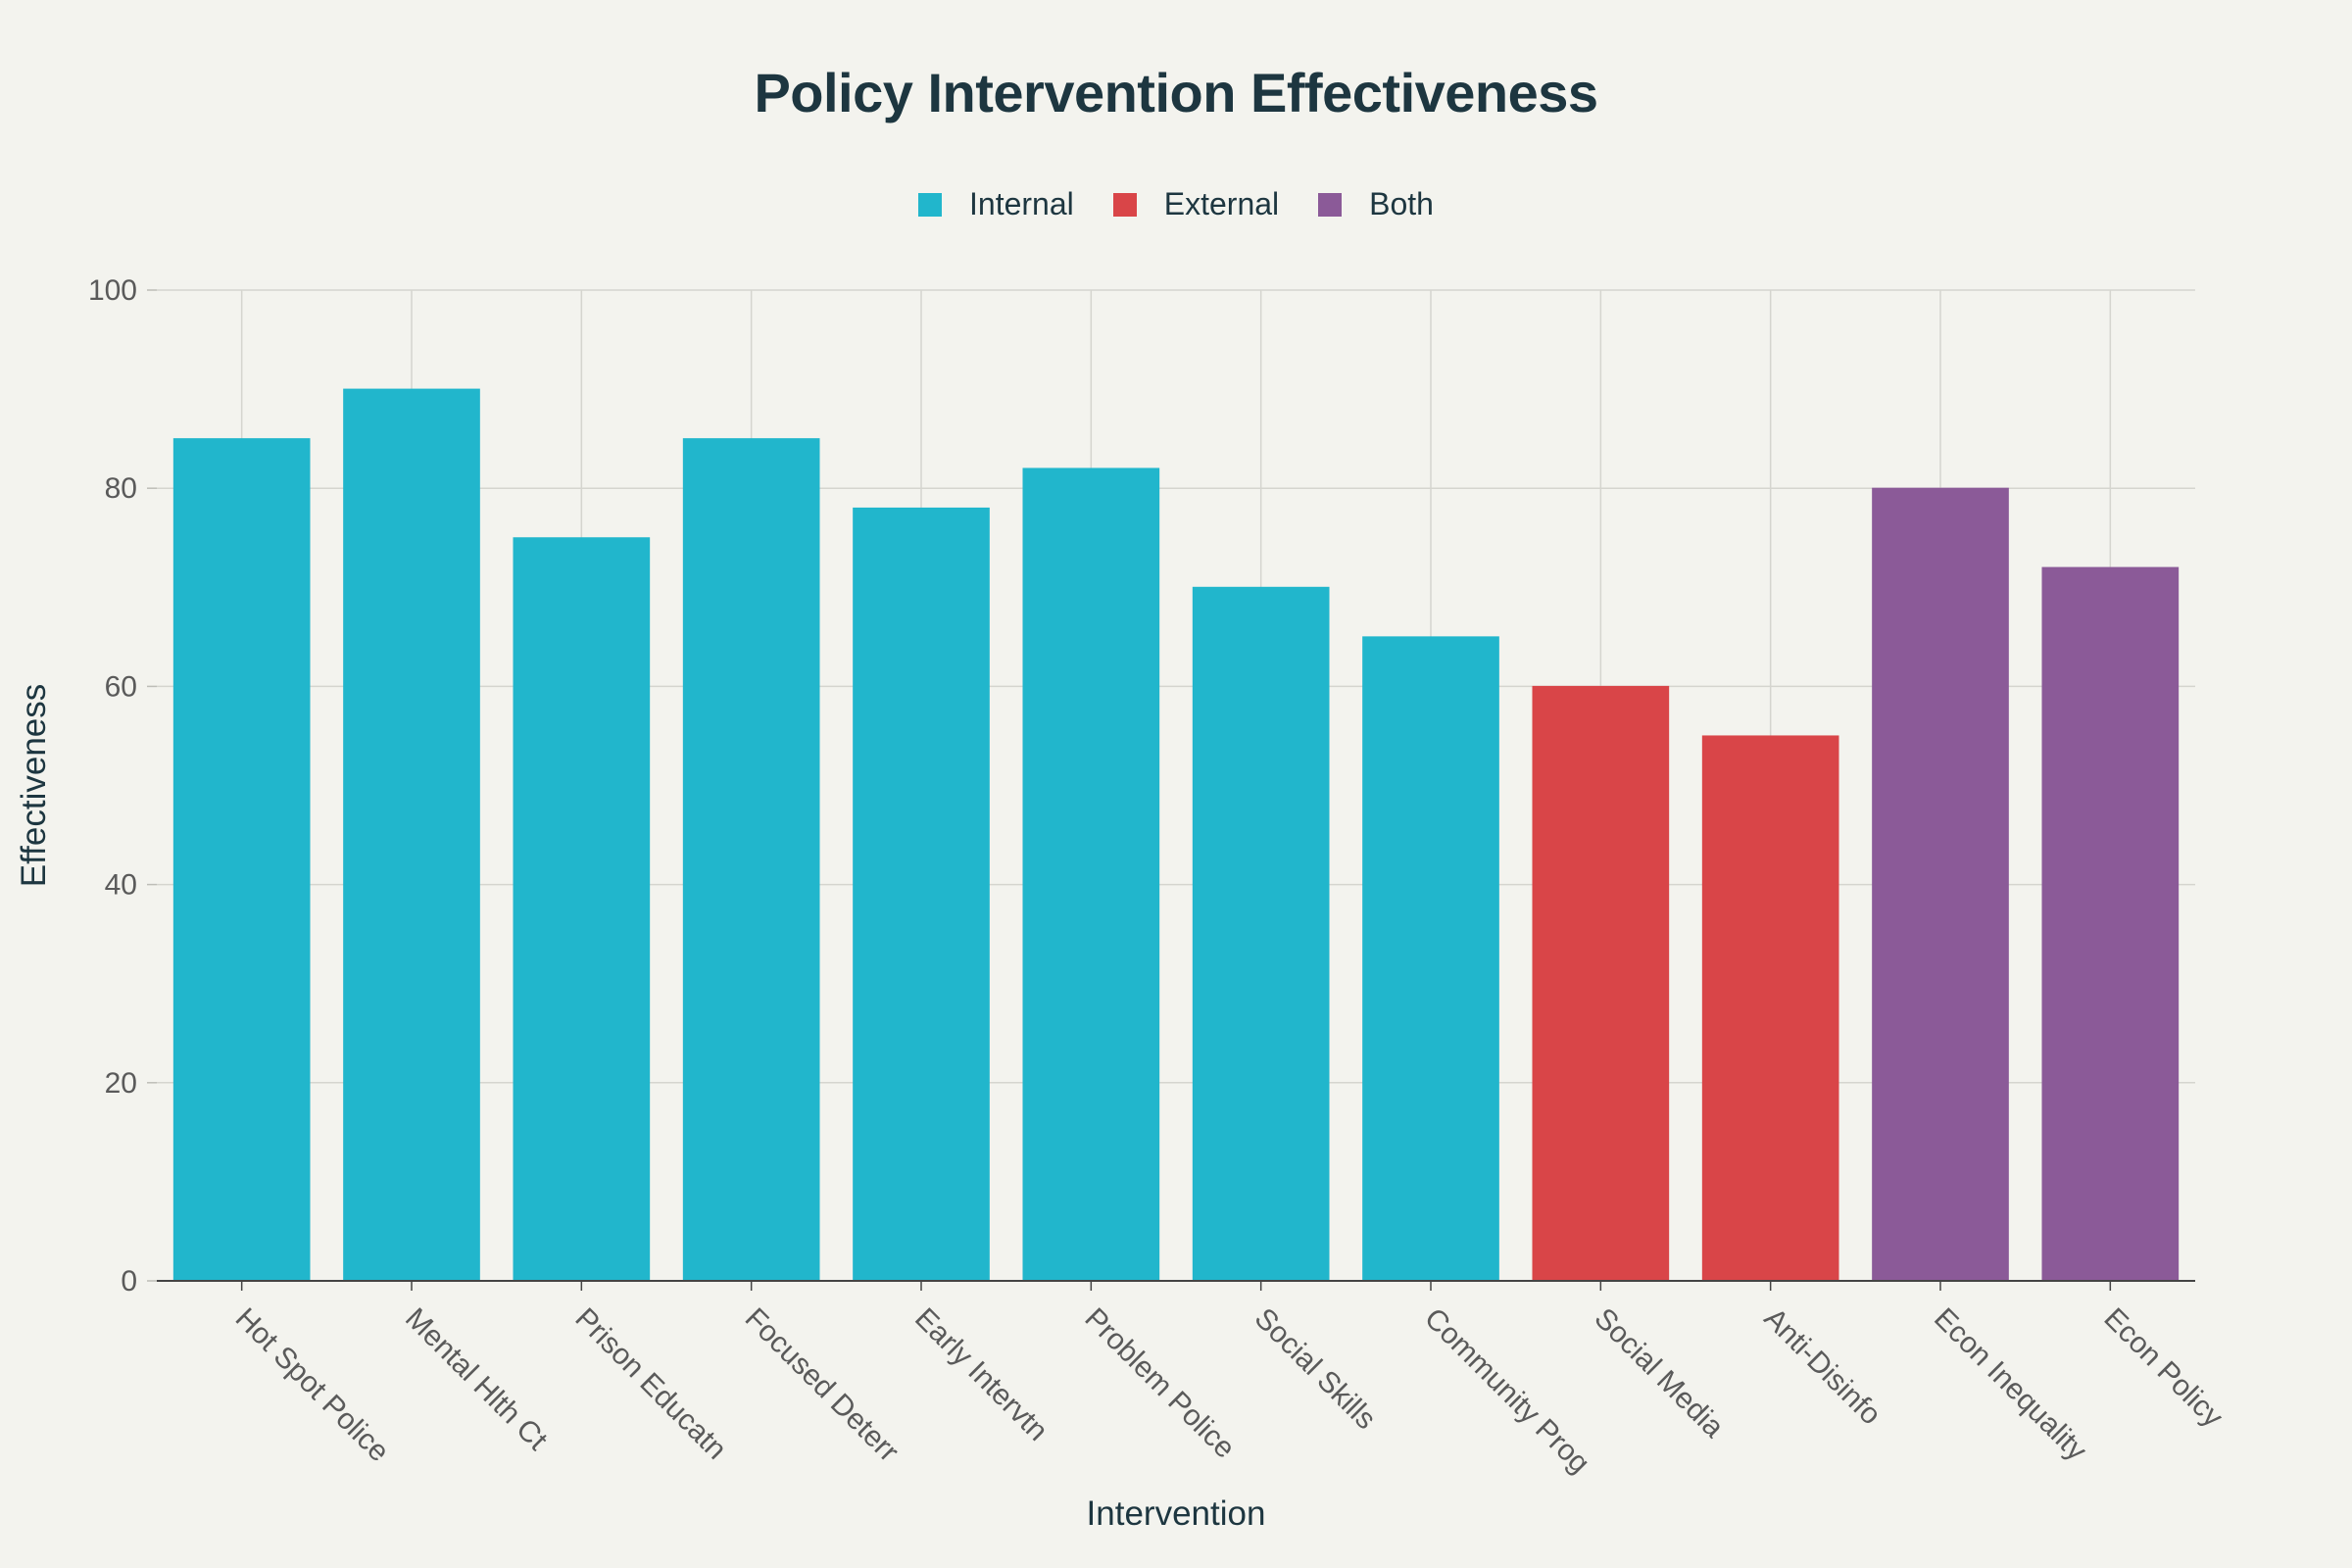 The height and width of the screenshot is (1568, 2352). I want to click on legend-item-both: Both, so click(1376, 204).